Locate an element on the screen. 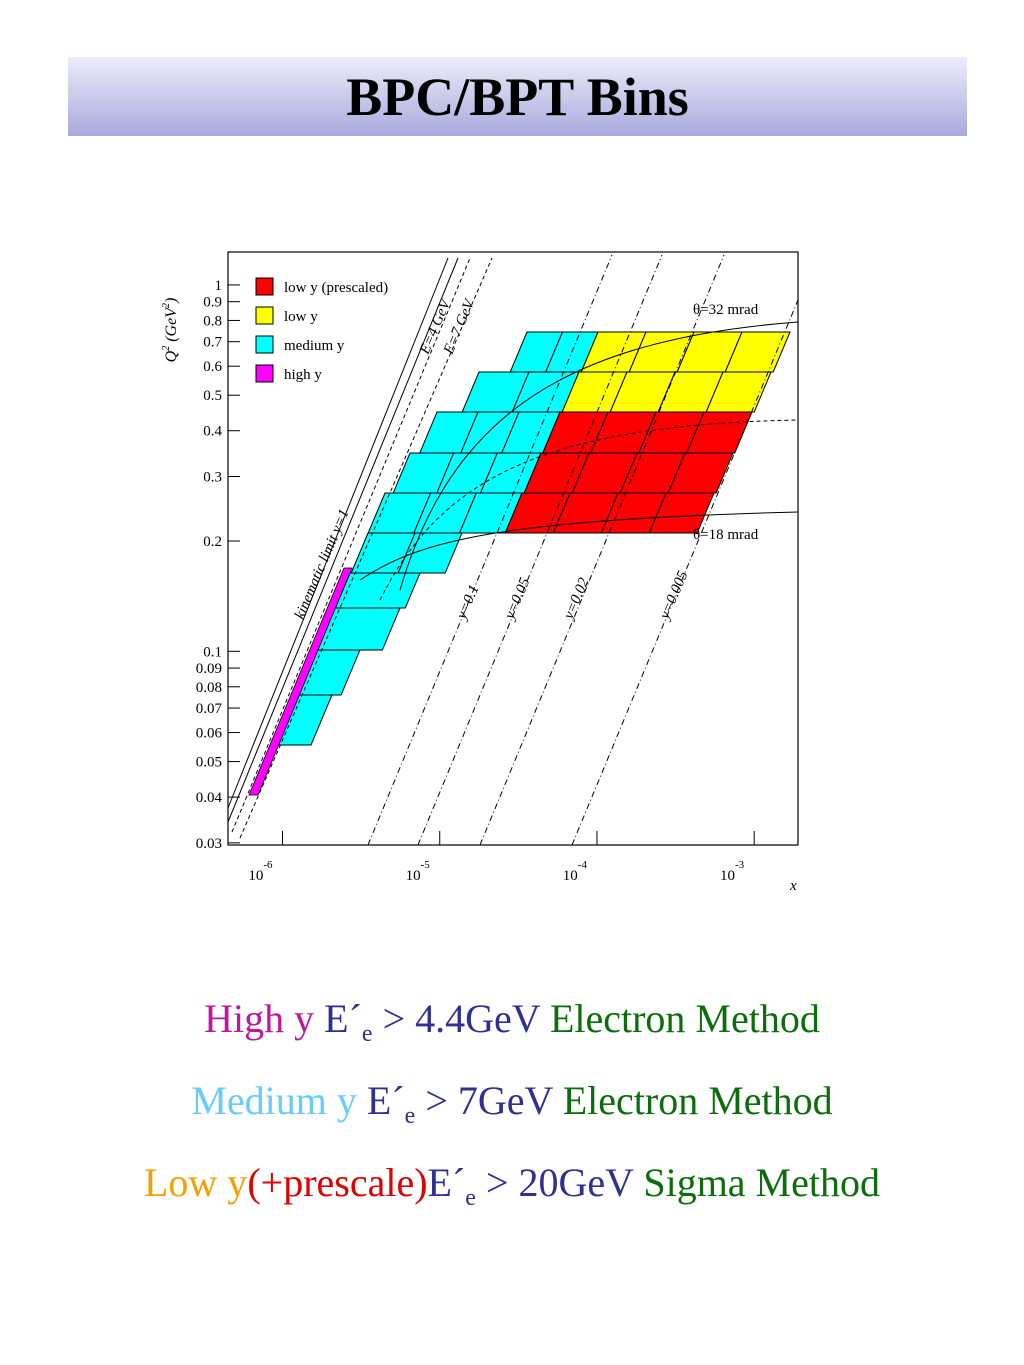  tick-exponent: -6 is located at coordinates (268, 865).